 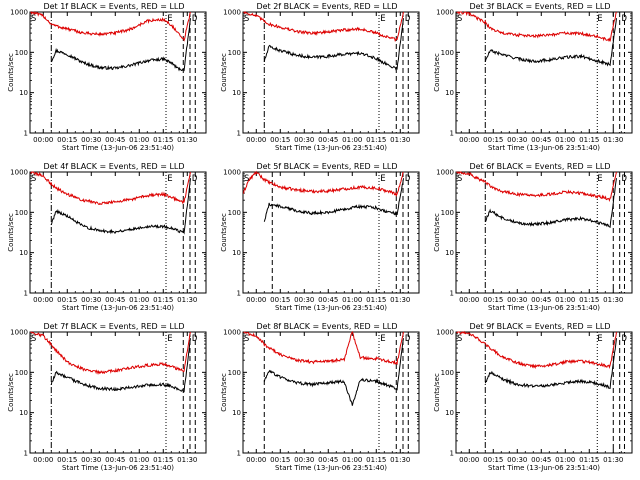 I want to click on y-tick-label: 100, so click(x=21, y=373).